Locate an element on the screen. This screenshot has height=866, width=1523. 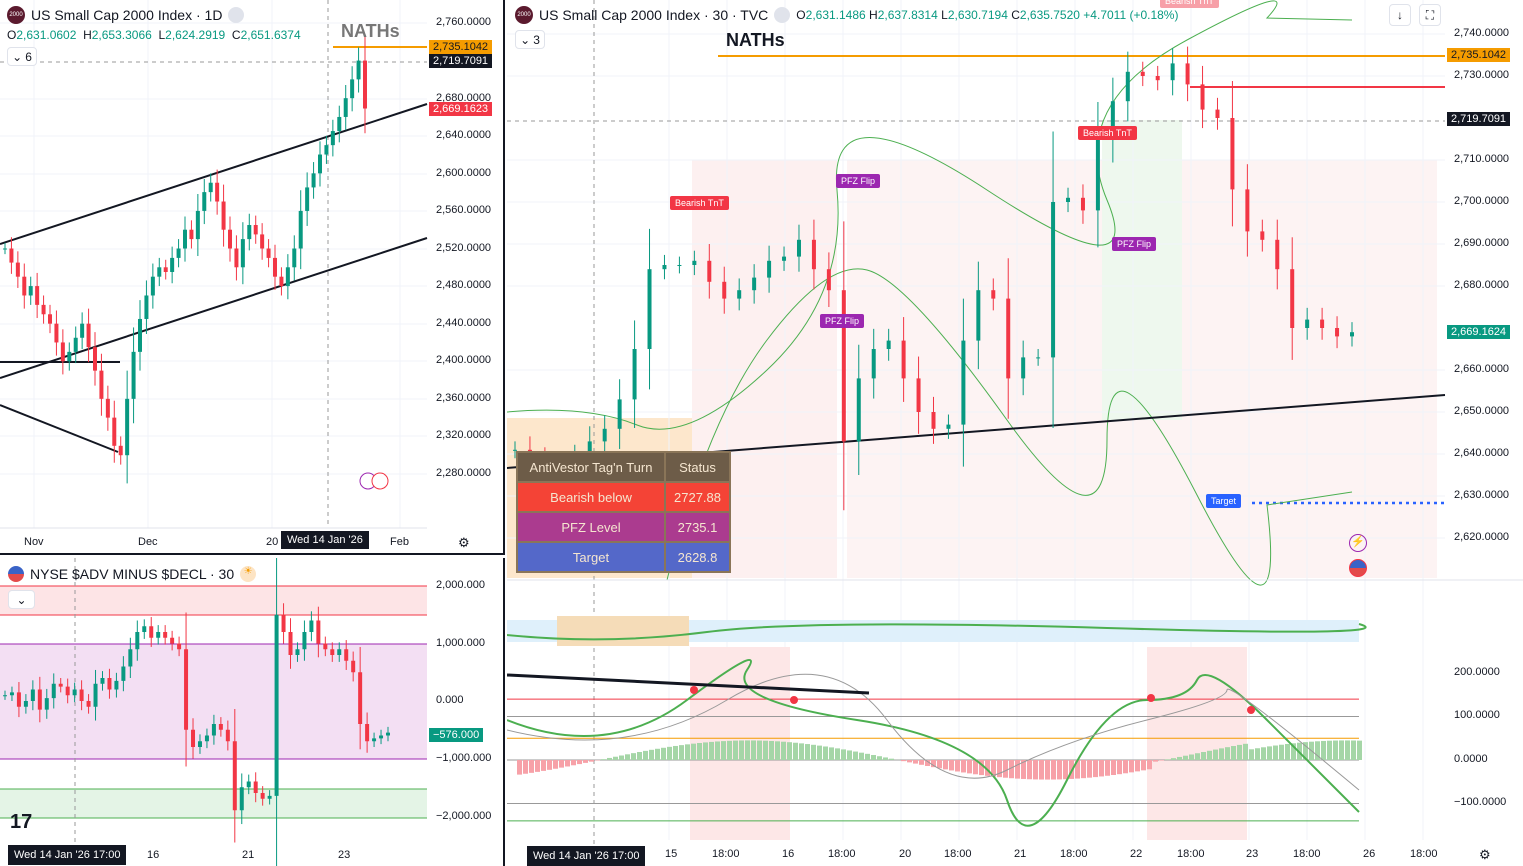
table-row: Bearish below 2727.88 is located at coordinates (623, 497).